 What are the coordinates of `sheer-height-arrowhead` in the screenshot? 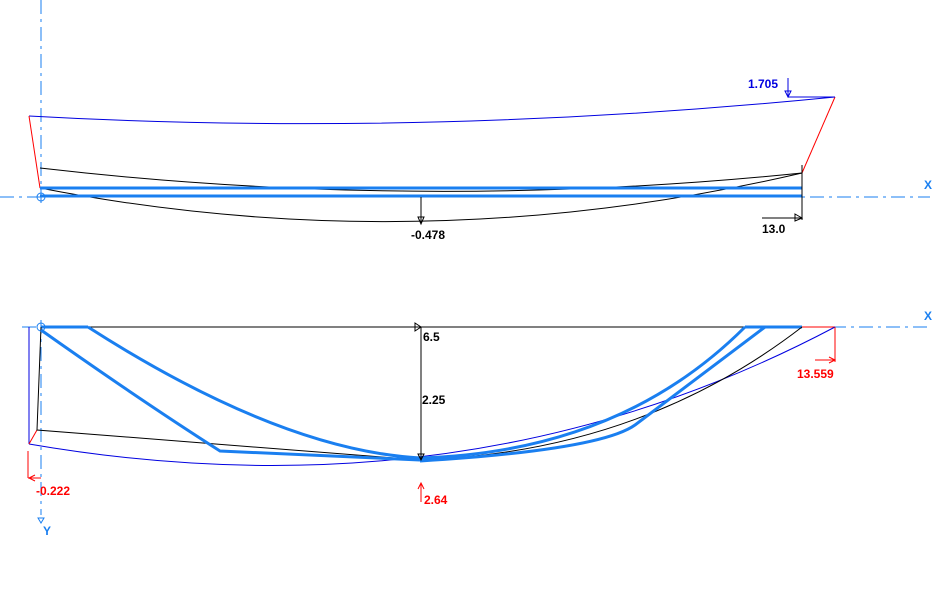 It's located at (788, 94).